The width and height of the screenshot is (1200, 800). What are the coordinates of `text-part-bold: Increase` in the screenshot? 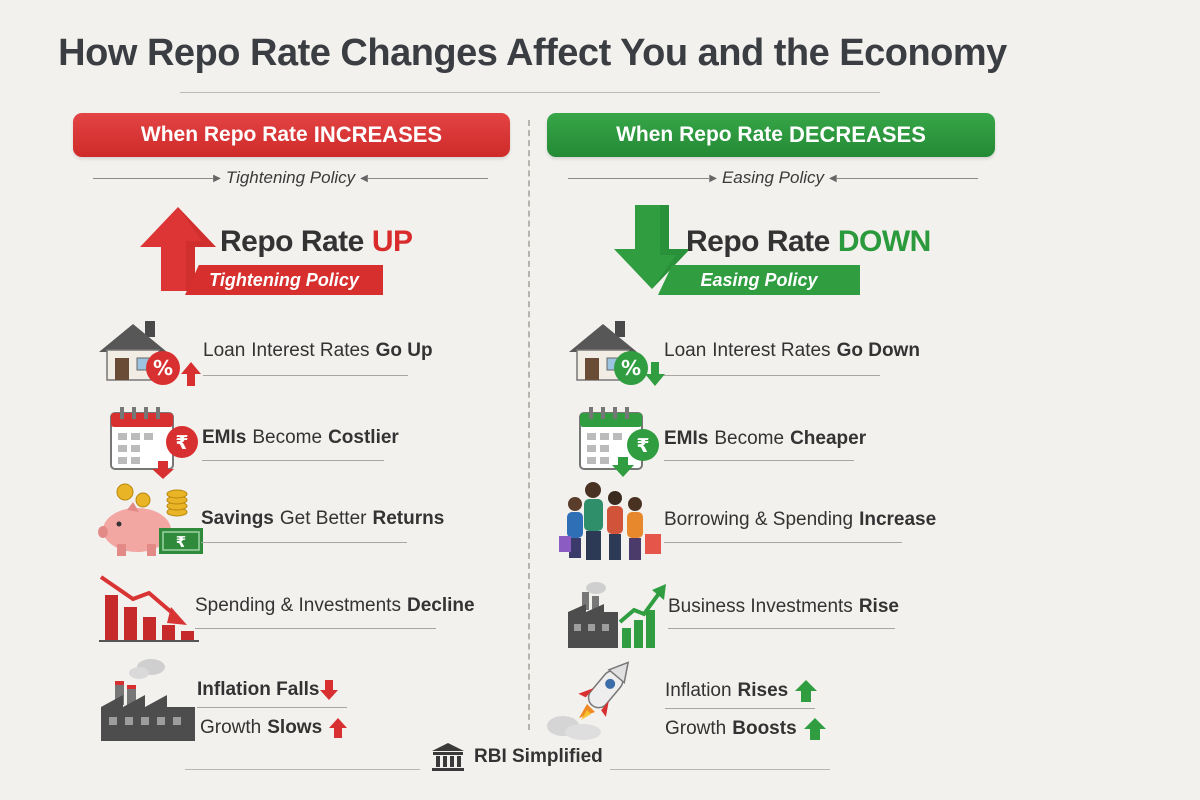 It's located at (898, 519).